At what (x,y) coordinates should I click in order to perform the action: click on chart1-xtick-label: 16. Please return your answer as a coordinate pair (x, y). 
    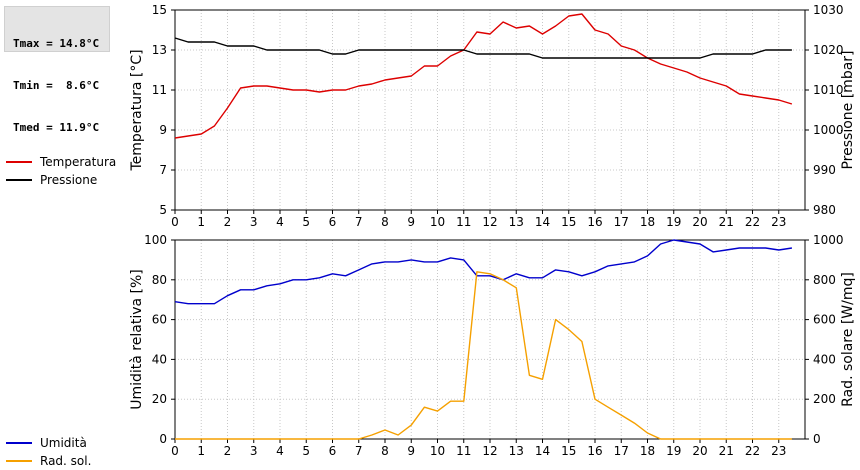
    Looking at the image, I should click on (594, 222).